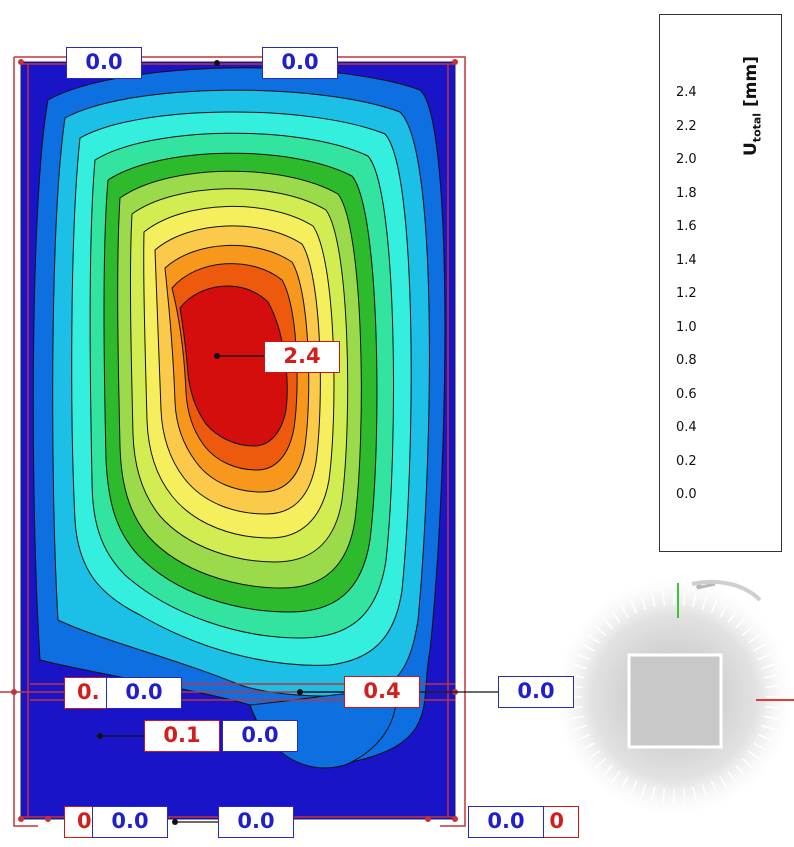 The image size is (794, 847). I want to click on legend-tick-label: 0.6, so click(686, 394).